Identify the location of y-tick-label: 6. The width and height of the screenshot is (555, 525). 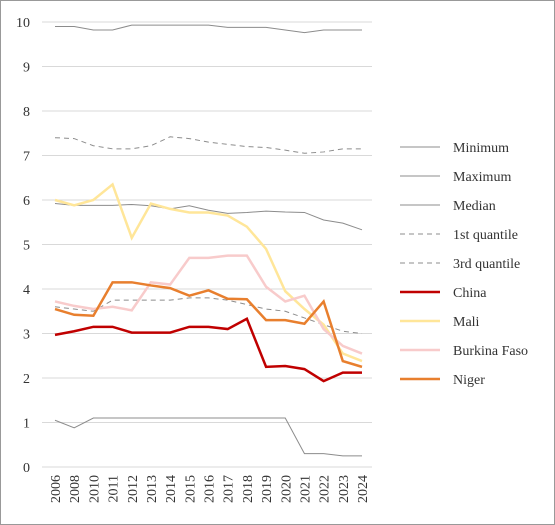
(26, 201).